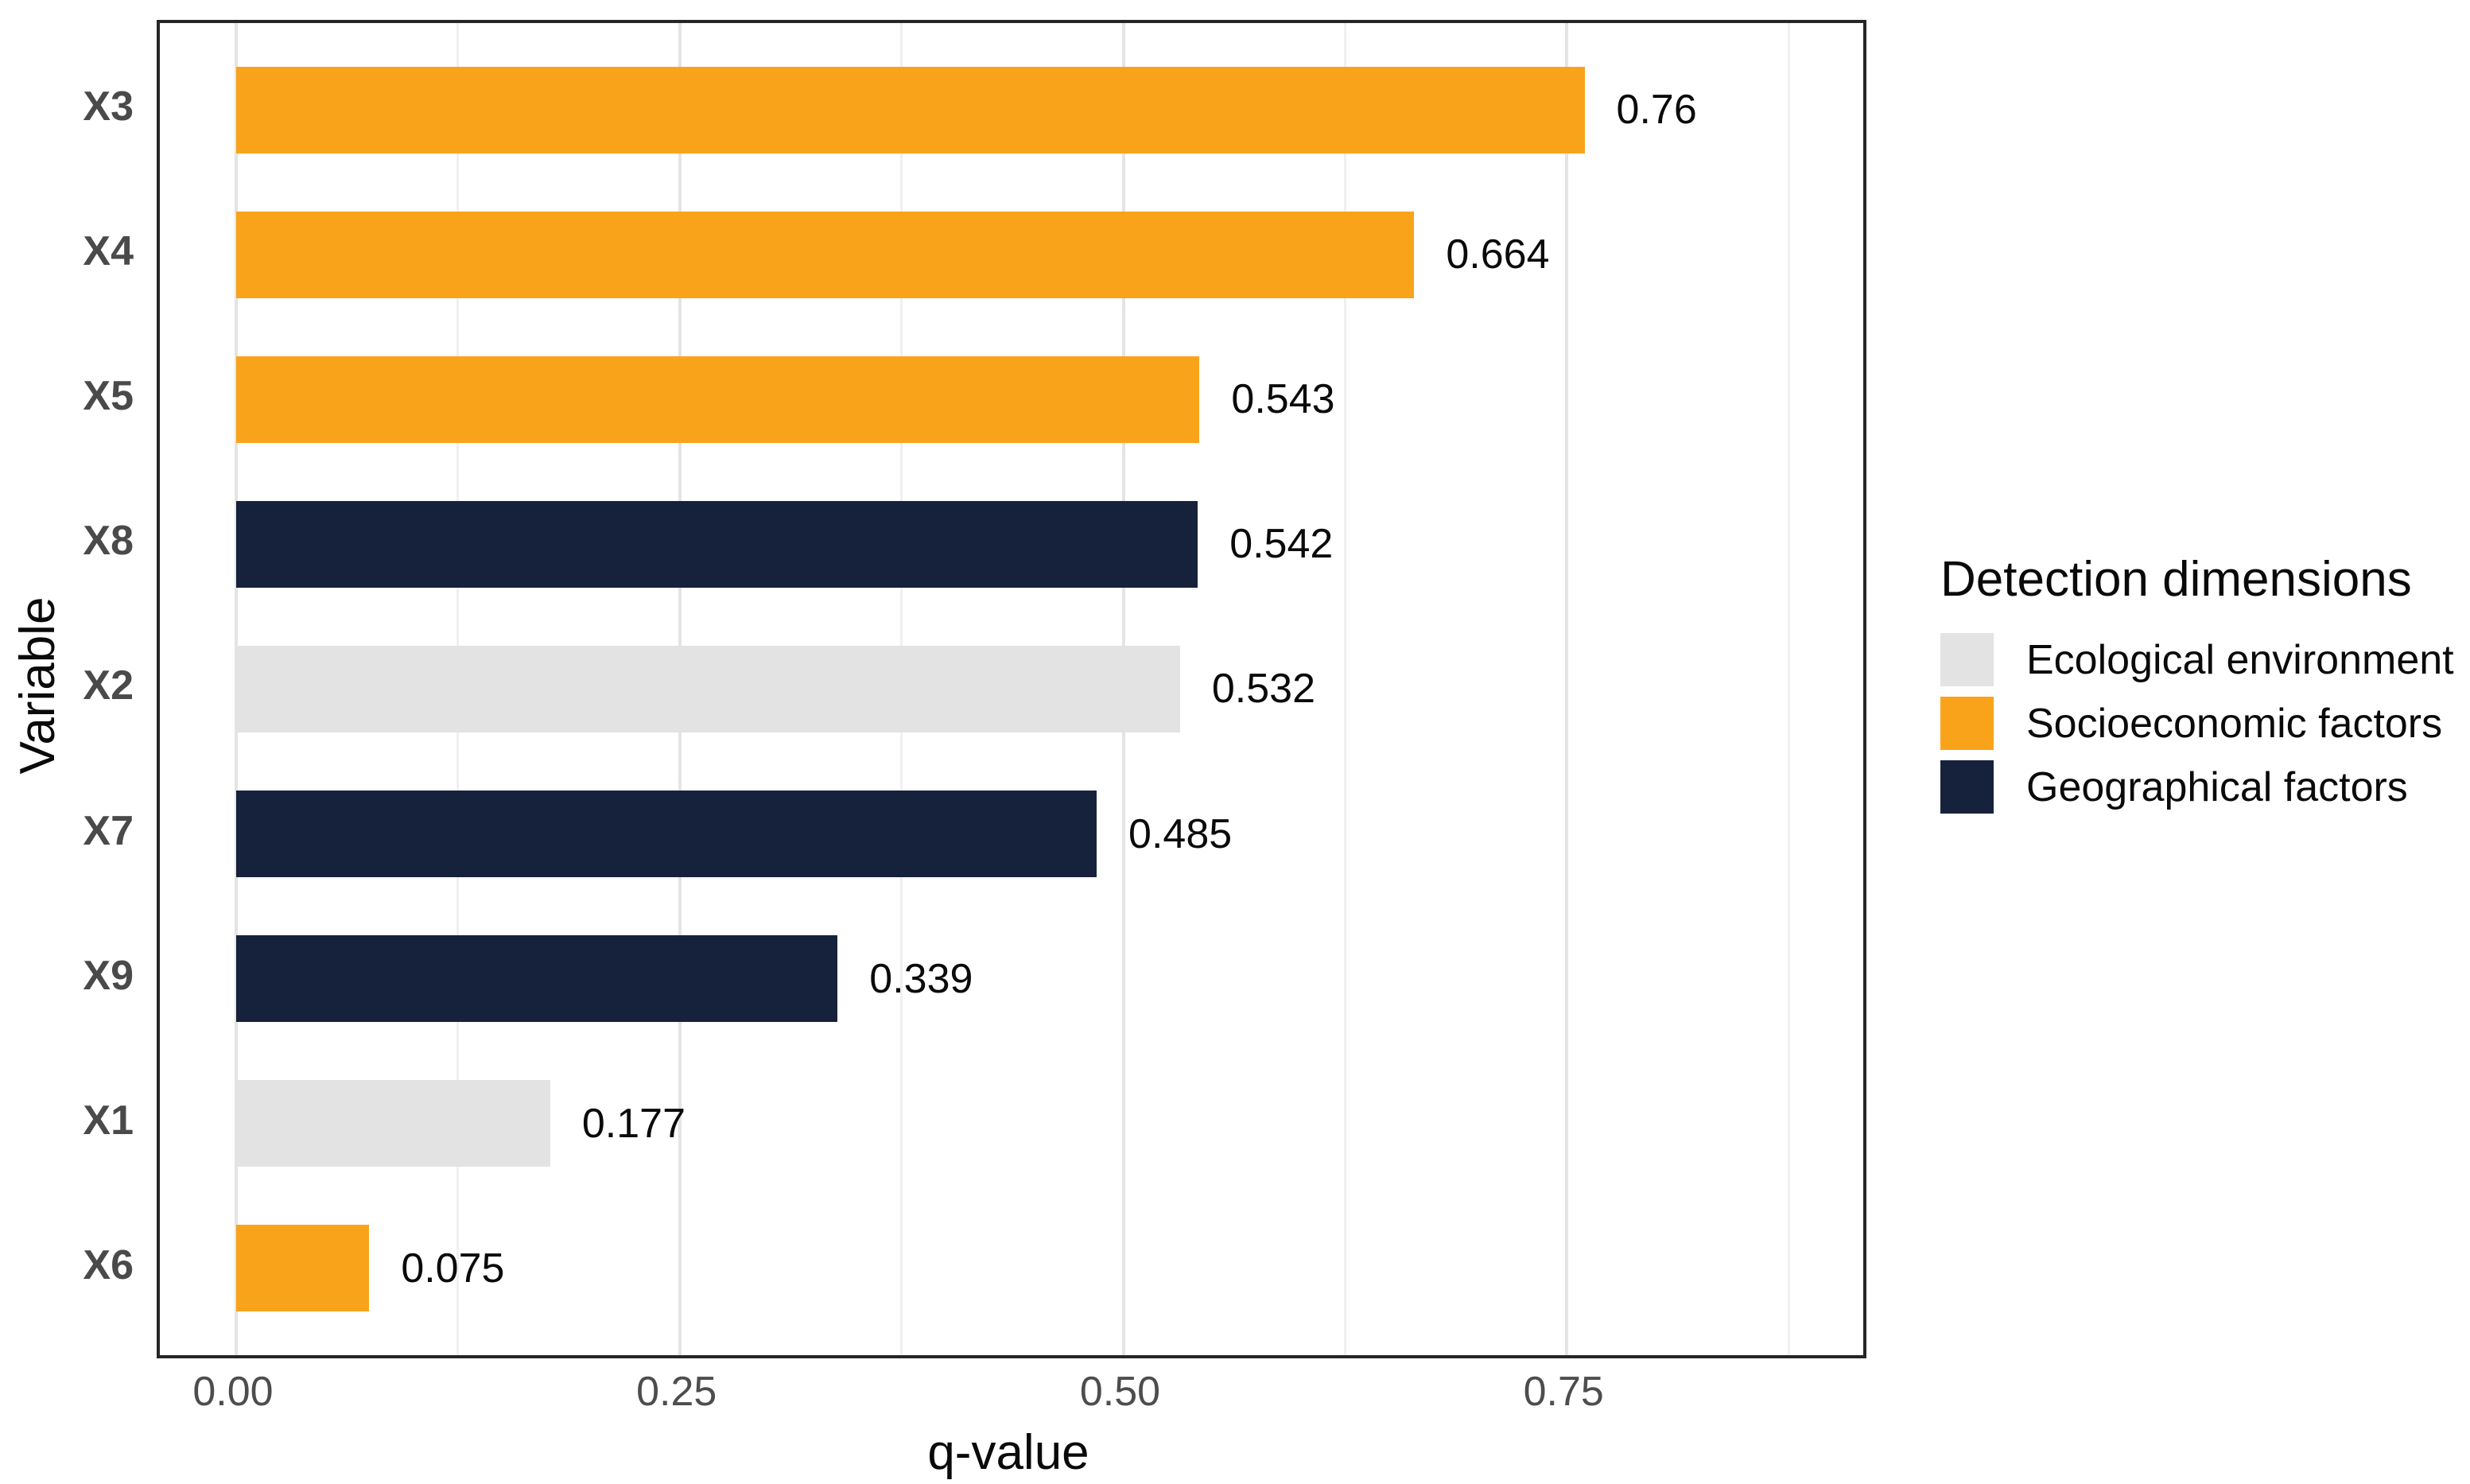 This screenshot has height=1484, width=2470. What do you see at coordinates (108, 976) in the screenshot?
I see `y-axis-tick-label: X9` at bounding box center [108, 976].